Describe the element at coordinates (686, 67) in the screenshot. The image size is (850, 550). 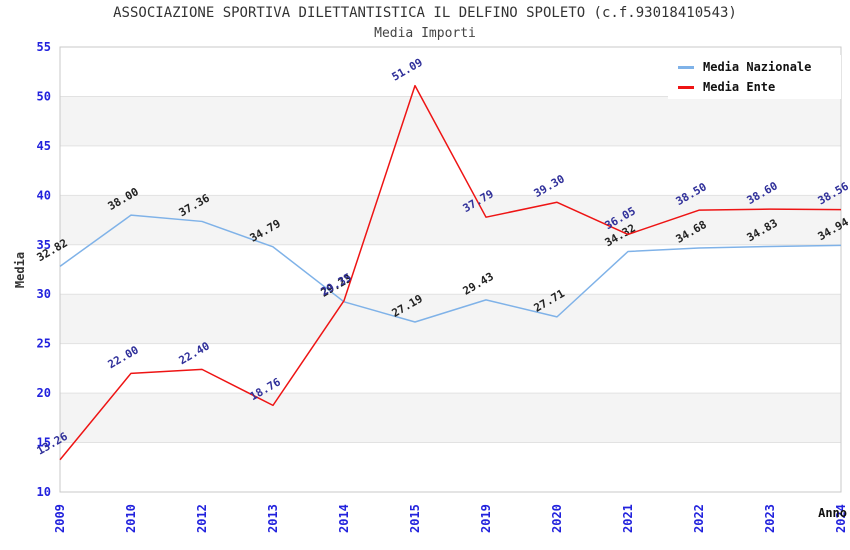
I see `media-nazionale-line-swatch` at that location.